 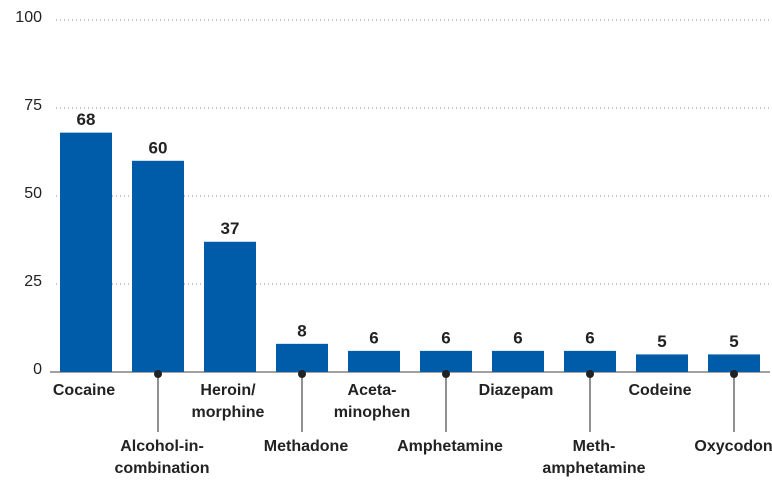 What do you see at coordinates (301, 330) in the screenshot?
I see `value-label: 8` at bounding box center [301, 330].